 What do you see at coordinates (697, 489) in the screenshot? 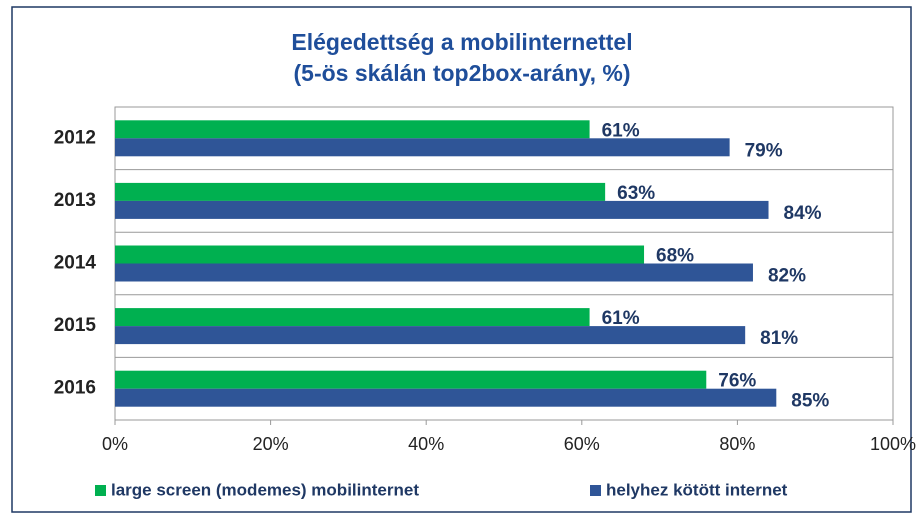
I see `legend-label: helyhez kötött internet` at bounding box center [697, 489].